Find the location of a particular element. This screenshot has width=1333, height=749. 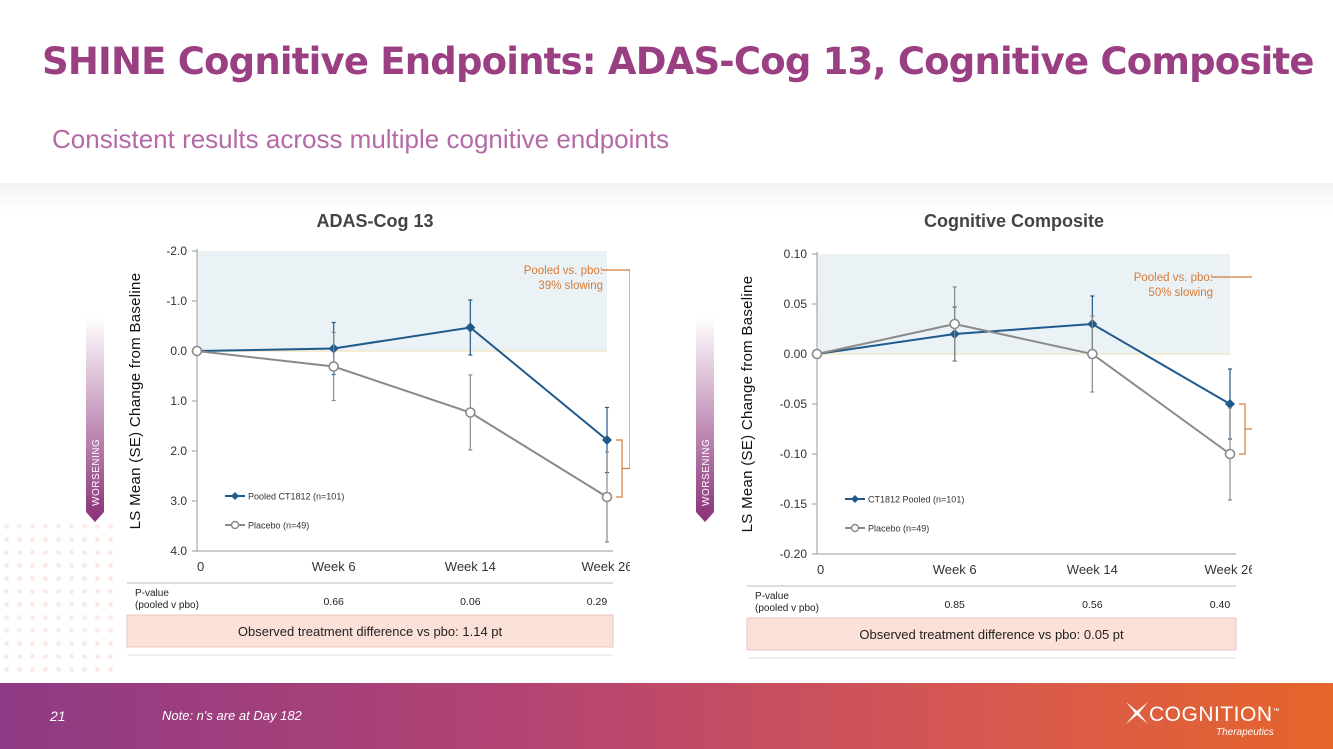

logo-subtext: Therapeutics is located at coordinates (1245, 732).